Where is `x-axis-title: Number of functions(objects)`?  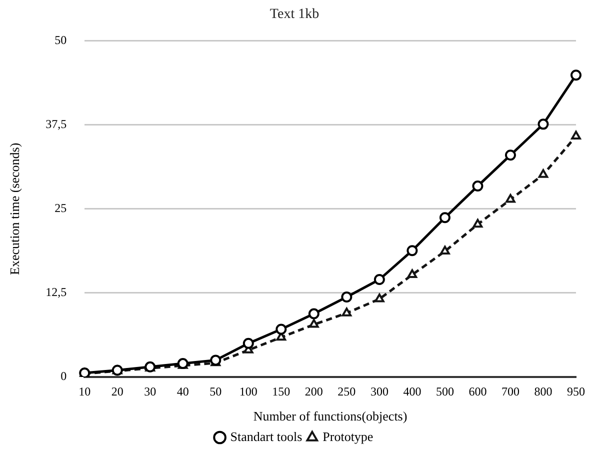
x-axis-title: Number of functions(objects) is located at coordinates (330, 416).